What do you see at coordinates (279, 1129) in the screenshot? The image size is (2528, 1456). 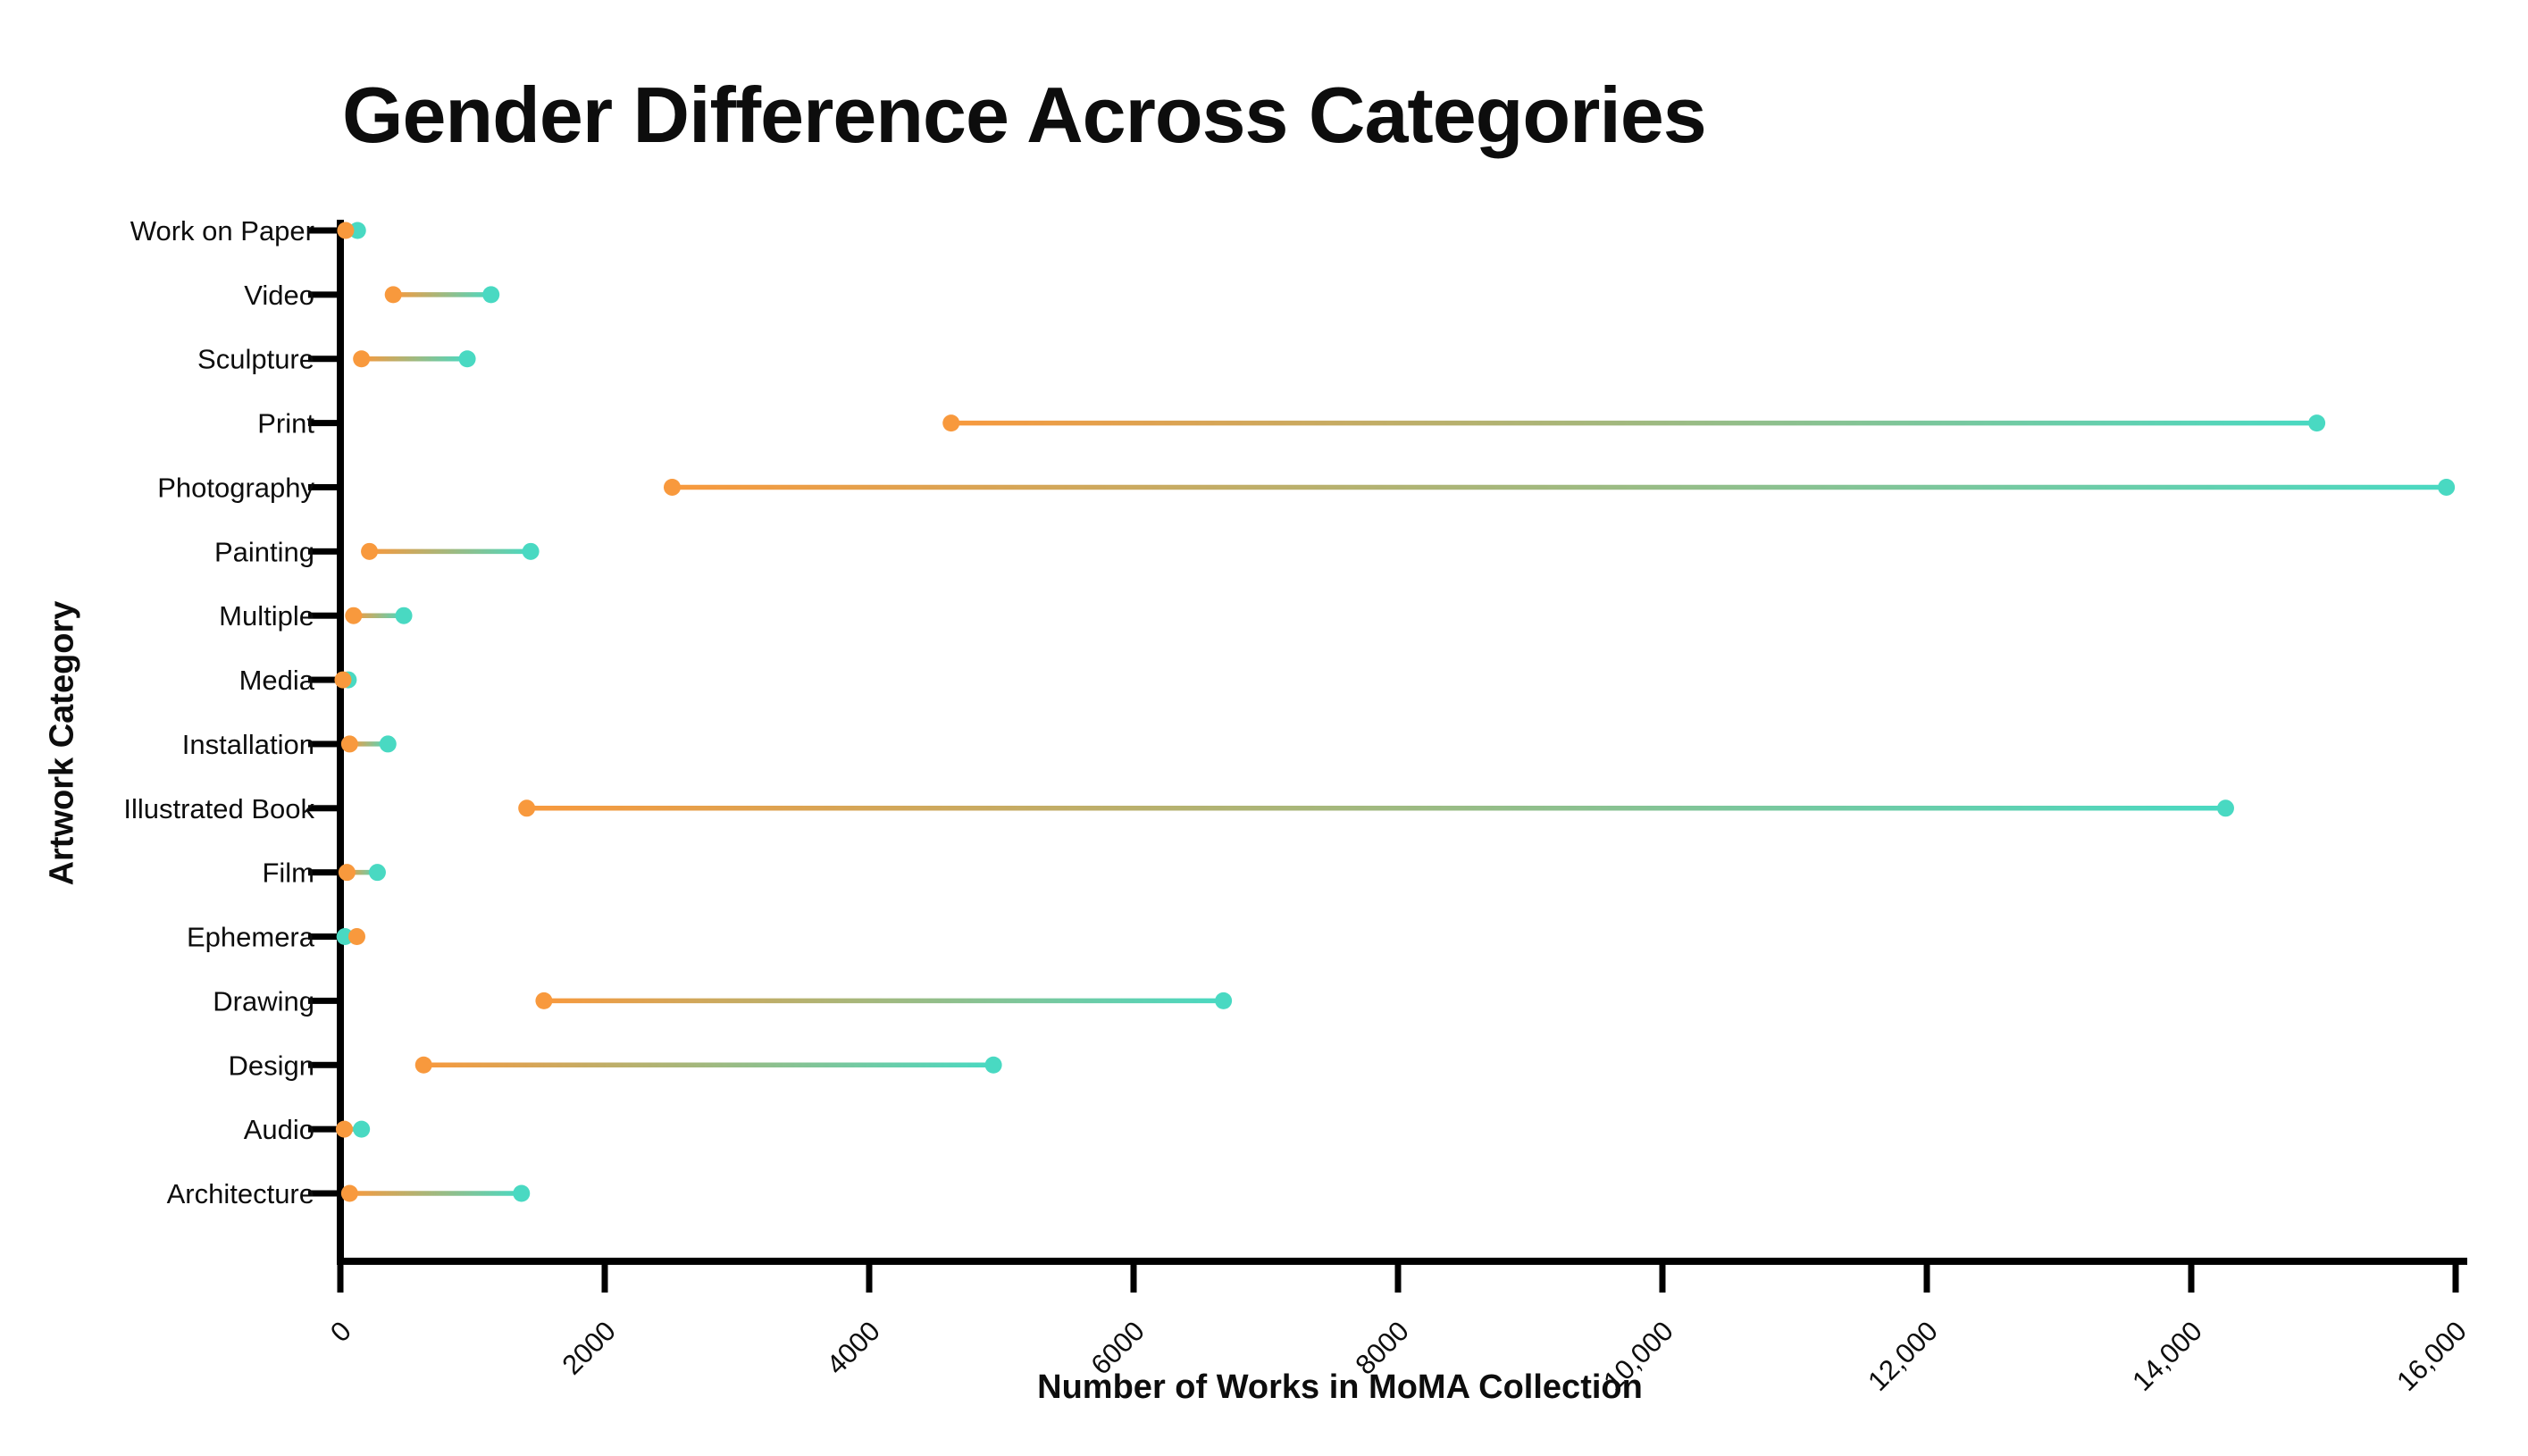 I see `category-label: Audio` at bounding box center [279, 1129].